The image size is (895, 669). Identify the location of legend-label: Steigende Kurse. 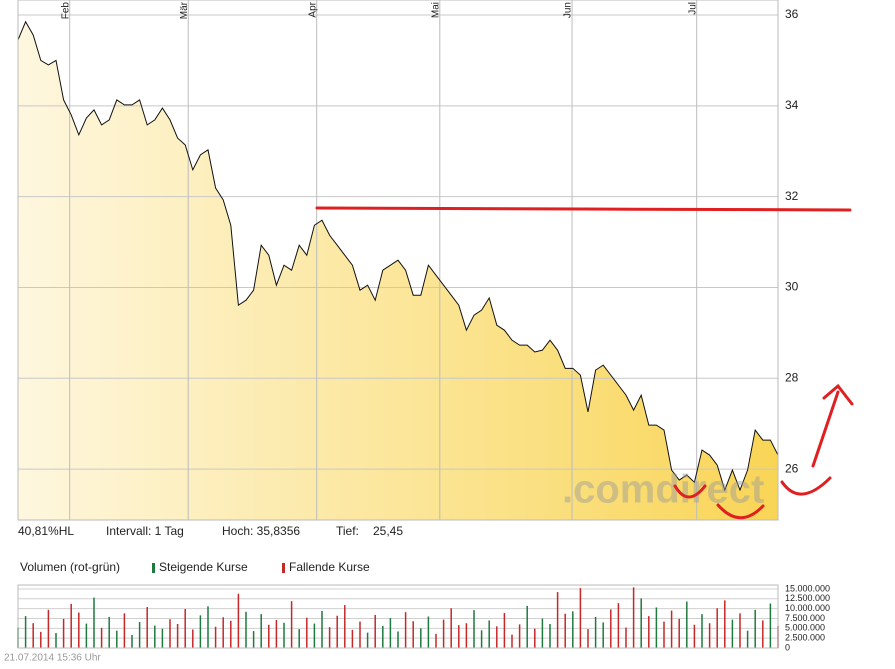
(203, 567).